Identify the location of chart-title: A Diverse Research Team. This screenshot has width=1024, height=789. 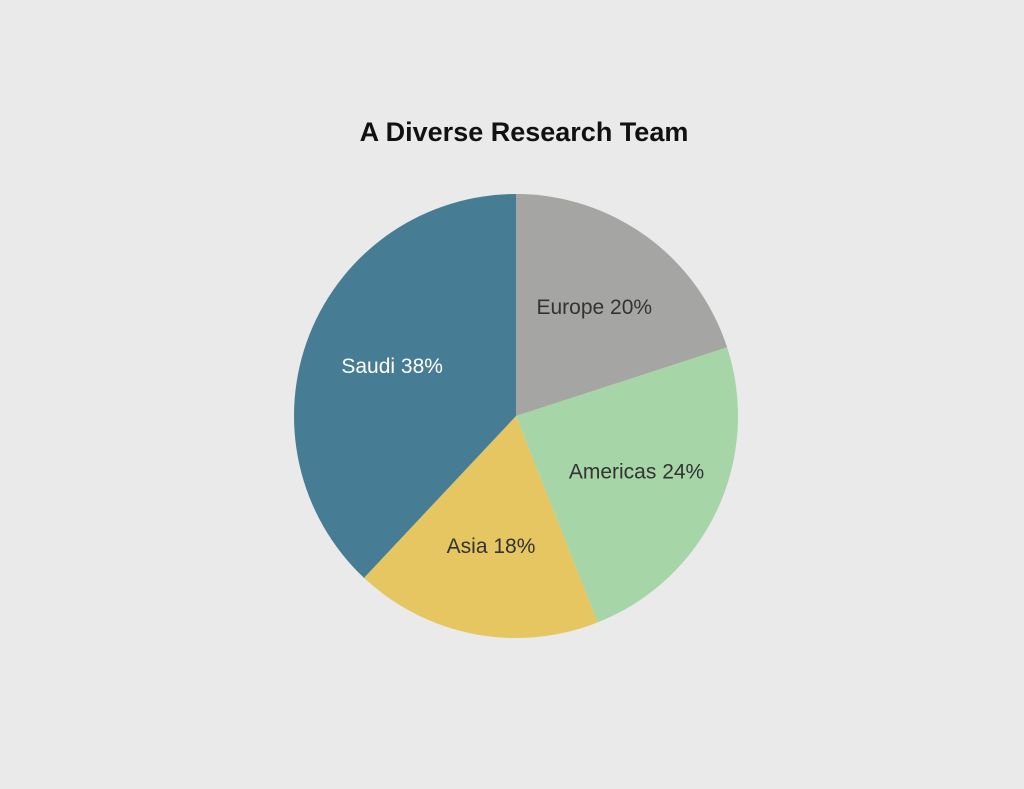
(524, 132).